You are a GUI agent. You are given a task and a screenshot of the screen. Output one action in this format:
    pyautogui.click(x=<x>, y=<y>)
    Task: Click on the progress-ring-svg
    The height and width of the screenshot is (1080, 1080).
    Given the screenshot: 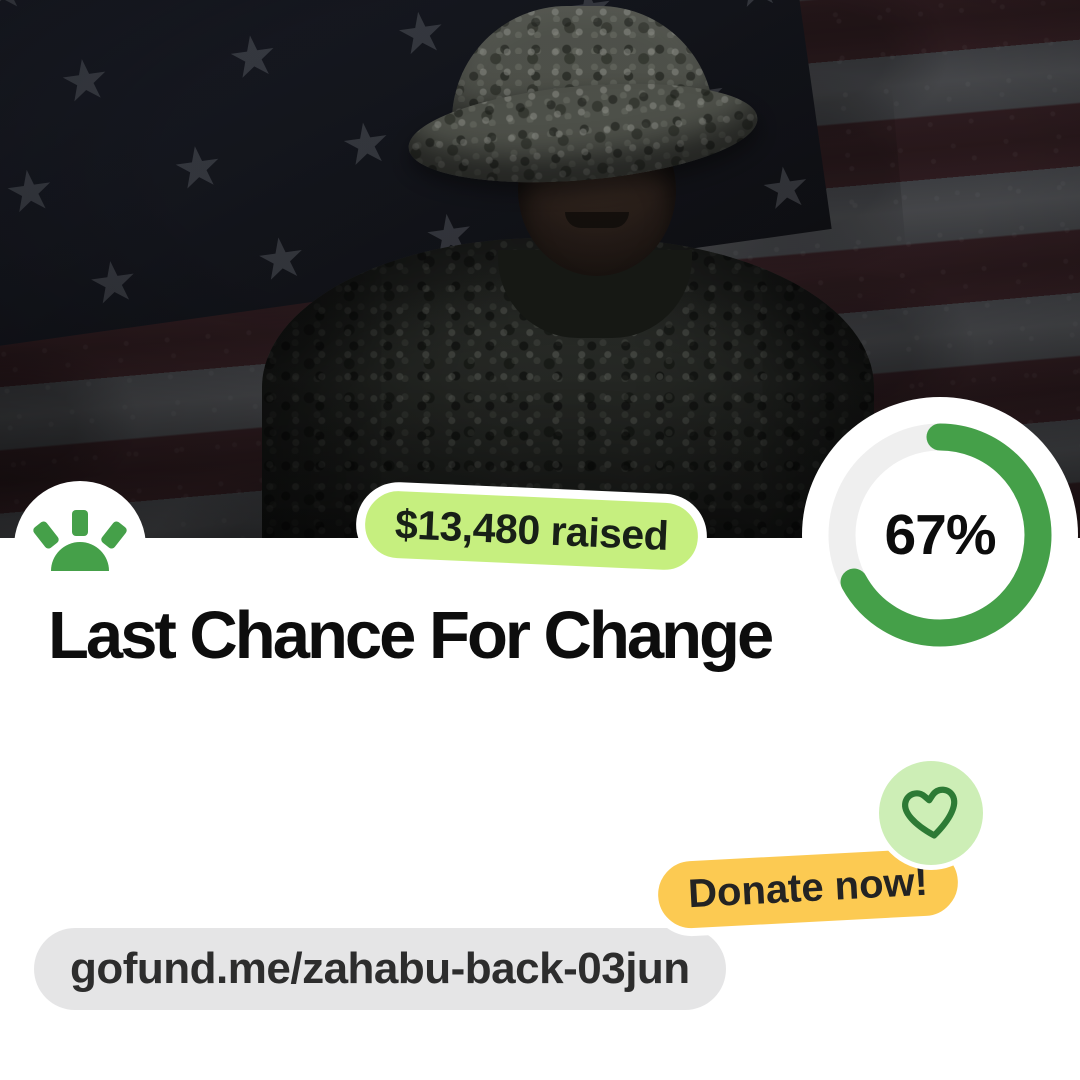 What is the action you would take?
    pyautogui.click(x=940, y=535)
    